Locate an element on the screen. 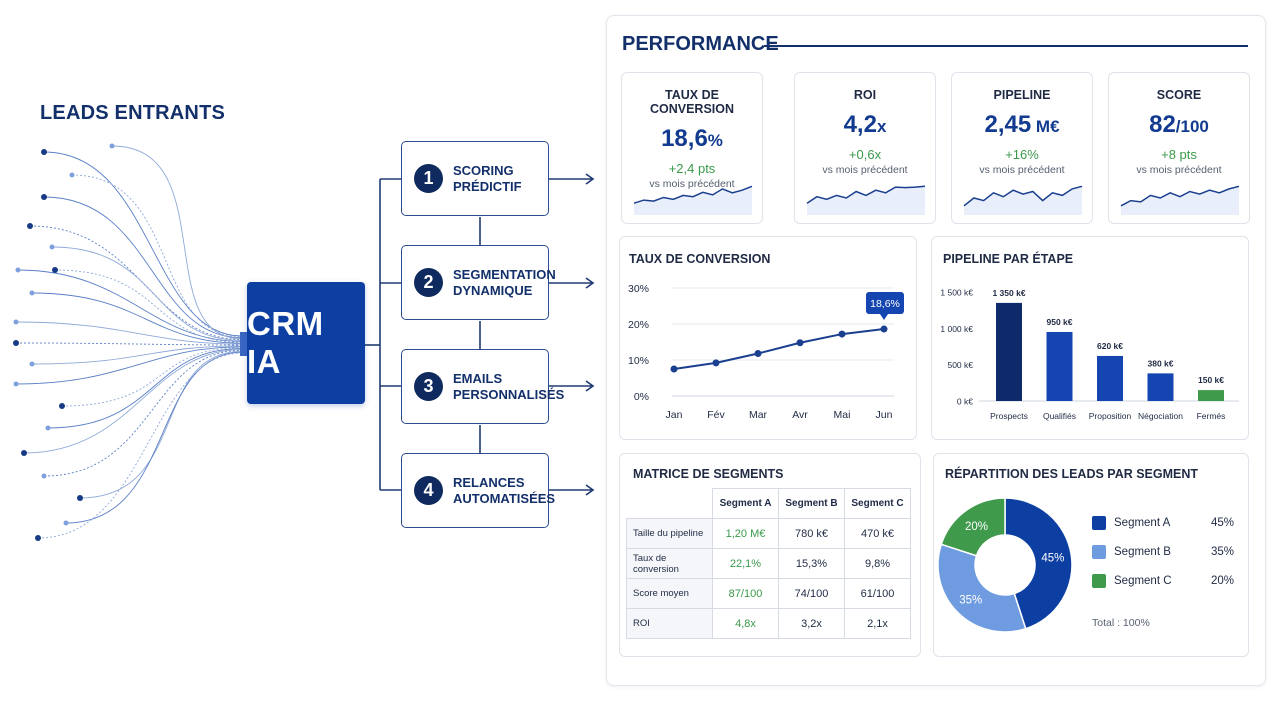 This screenshot has width=1280, height=702. y-tick-label: 1 000 k€ is located at coordinates (956, 329).